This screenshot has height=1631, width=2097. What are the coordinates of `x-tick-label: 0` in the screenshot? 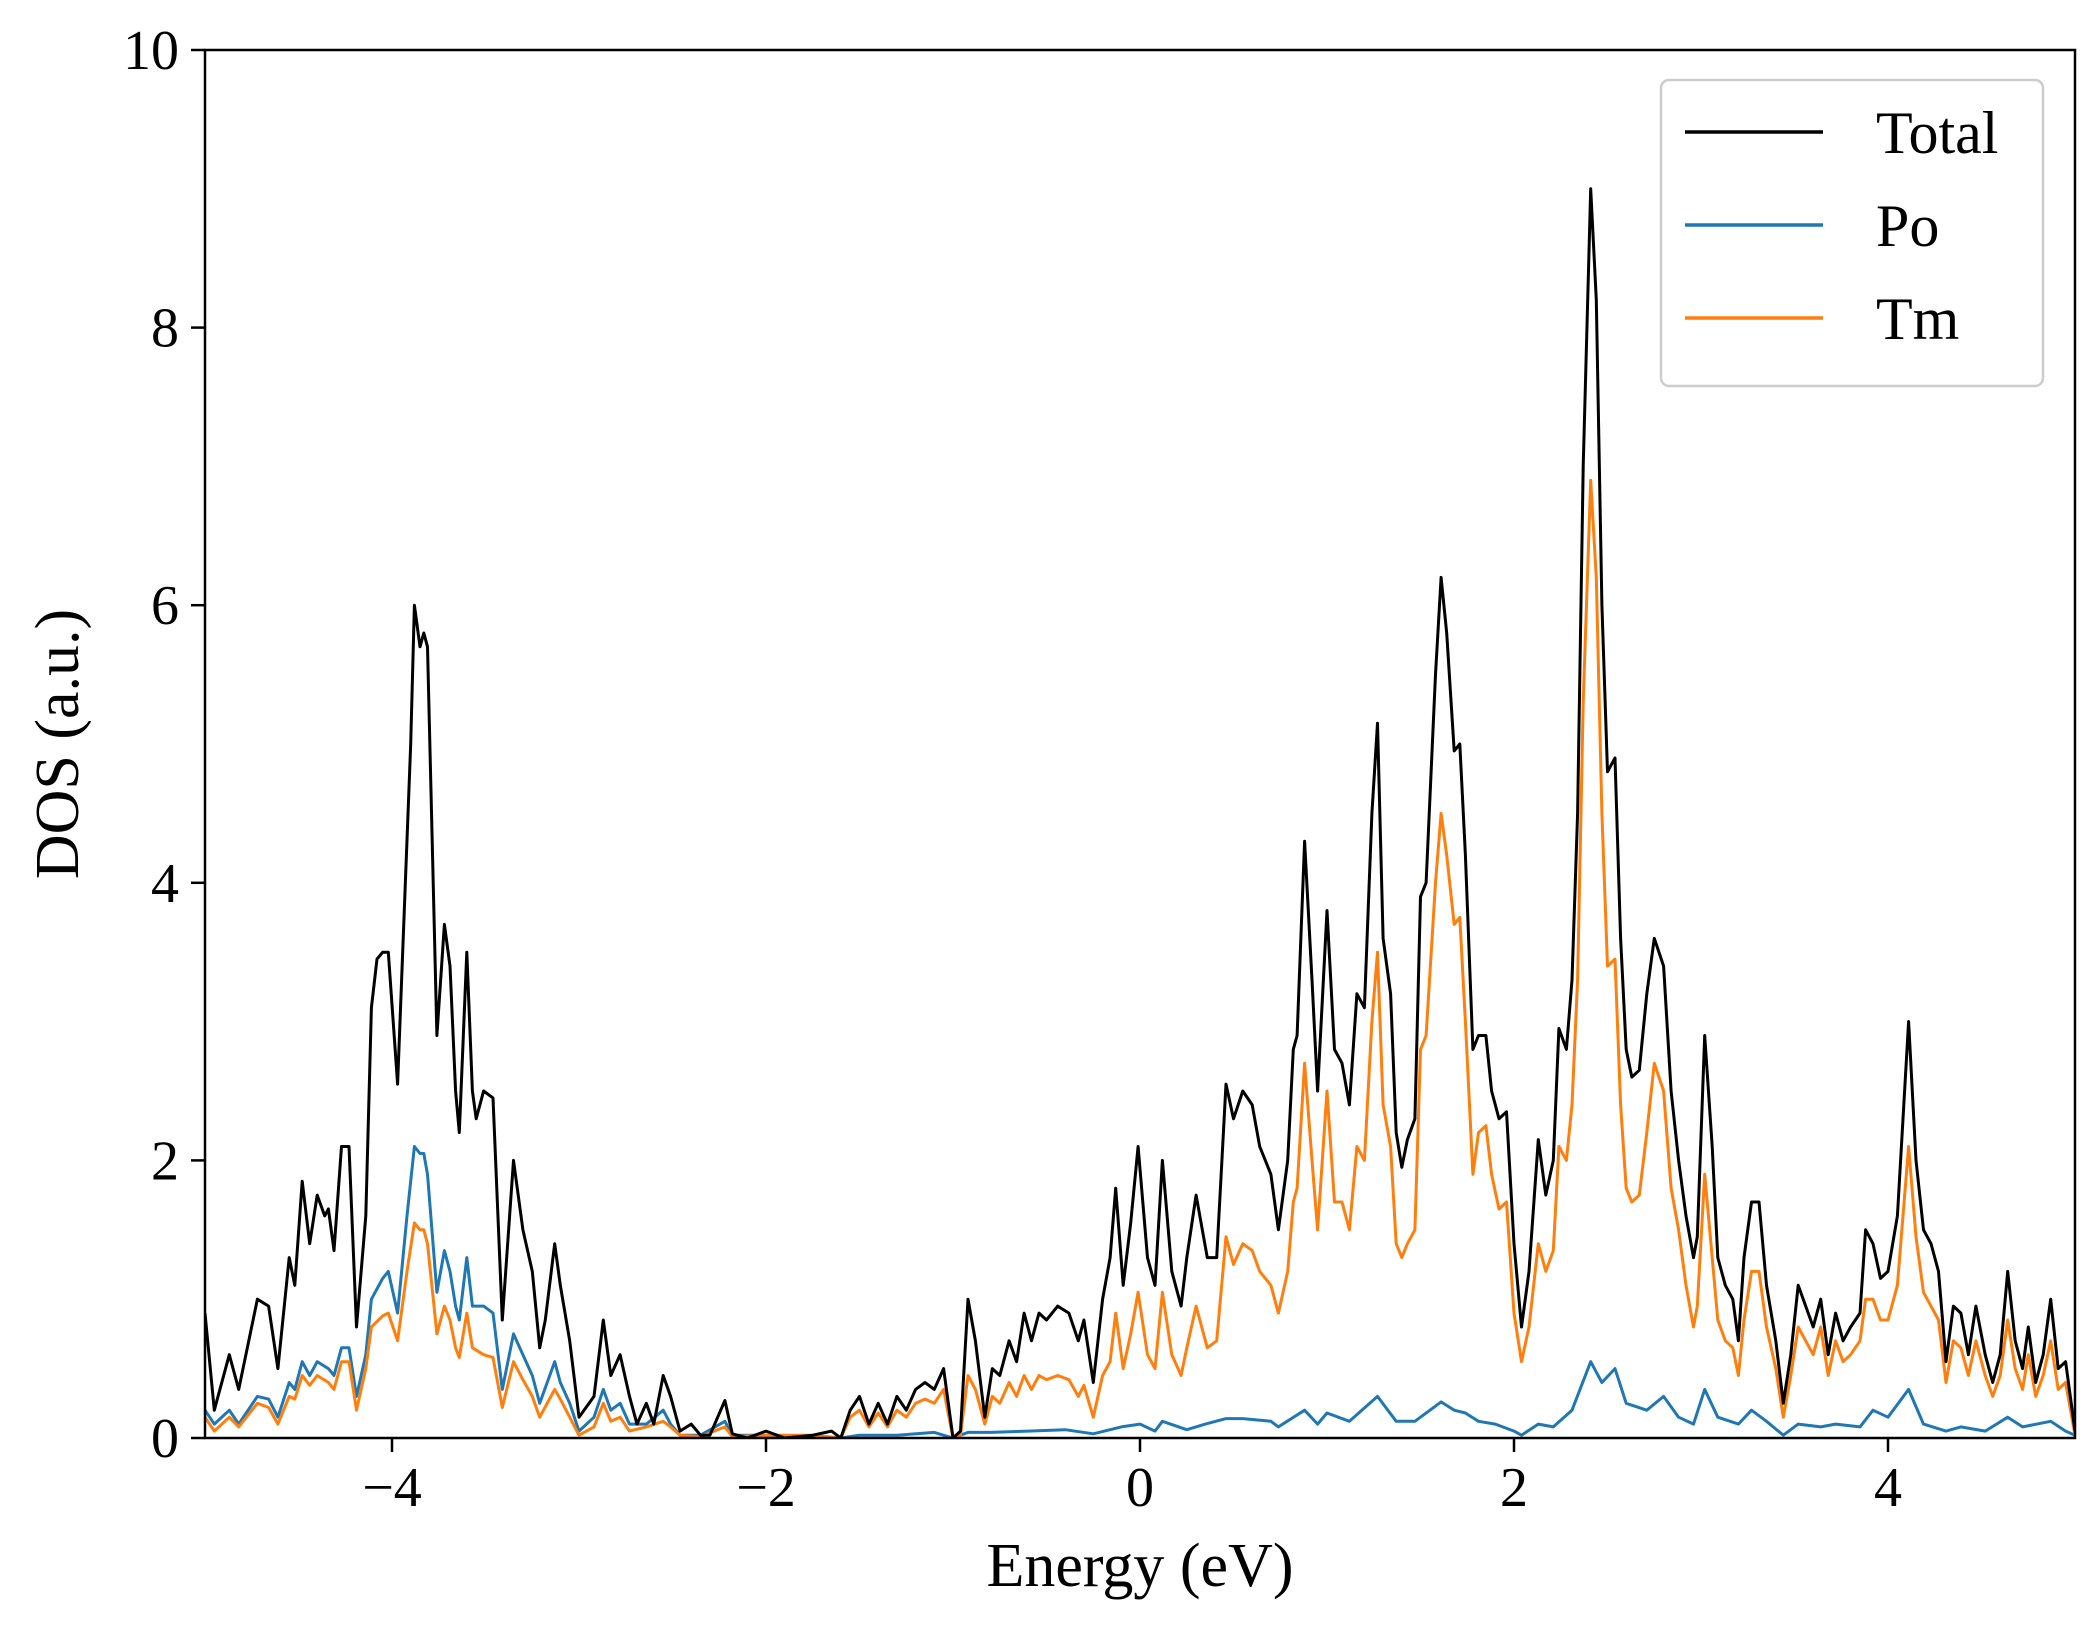 It's located at (1140, 1488).